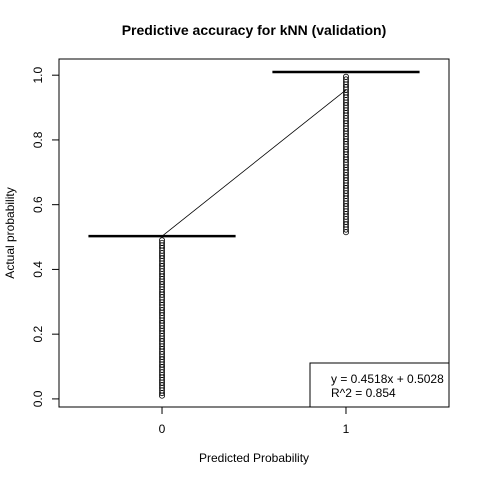  I want to click on y-tick-label: 0.8, so click(38, 139).